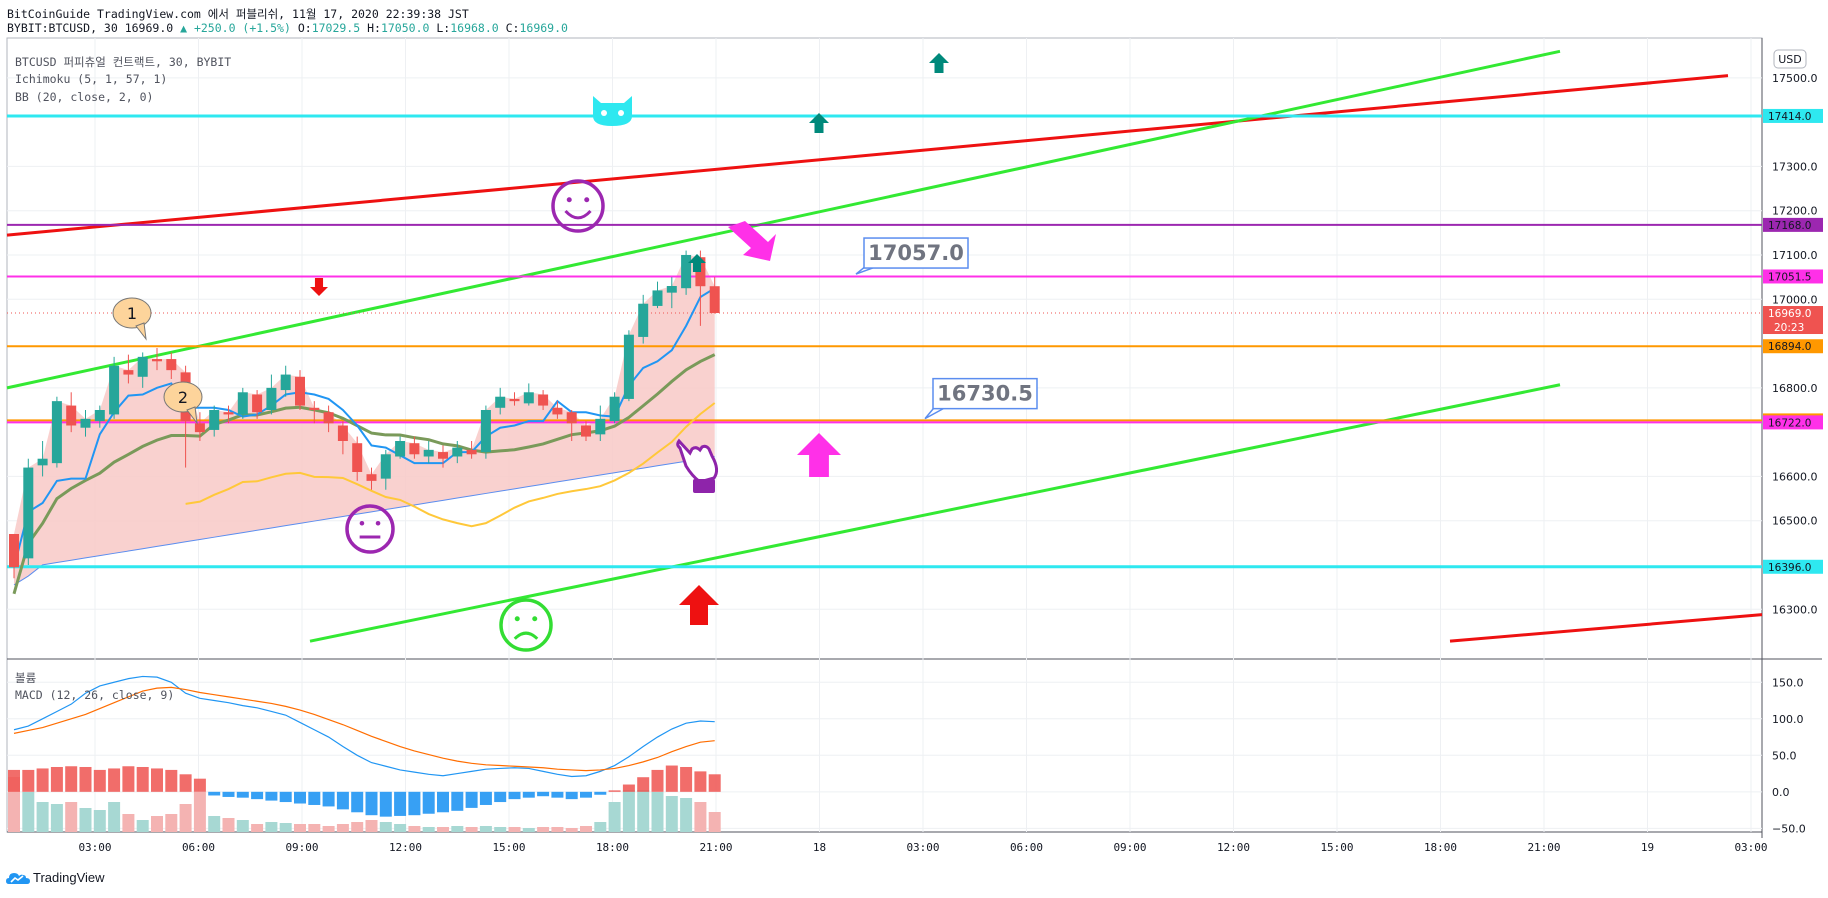 Image resolution: width=1828 pixels, height=898 pixels. I want to click on hand-pointer-icon, so click(697, 465).